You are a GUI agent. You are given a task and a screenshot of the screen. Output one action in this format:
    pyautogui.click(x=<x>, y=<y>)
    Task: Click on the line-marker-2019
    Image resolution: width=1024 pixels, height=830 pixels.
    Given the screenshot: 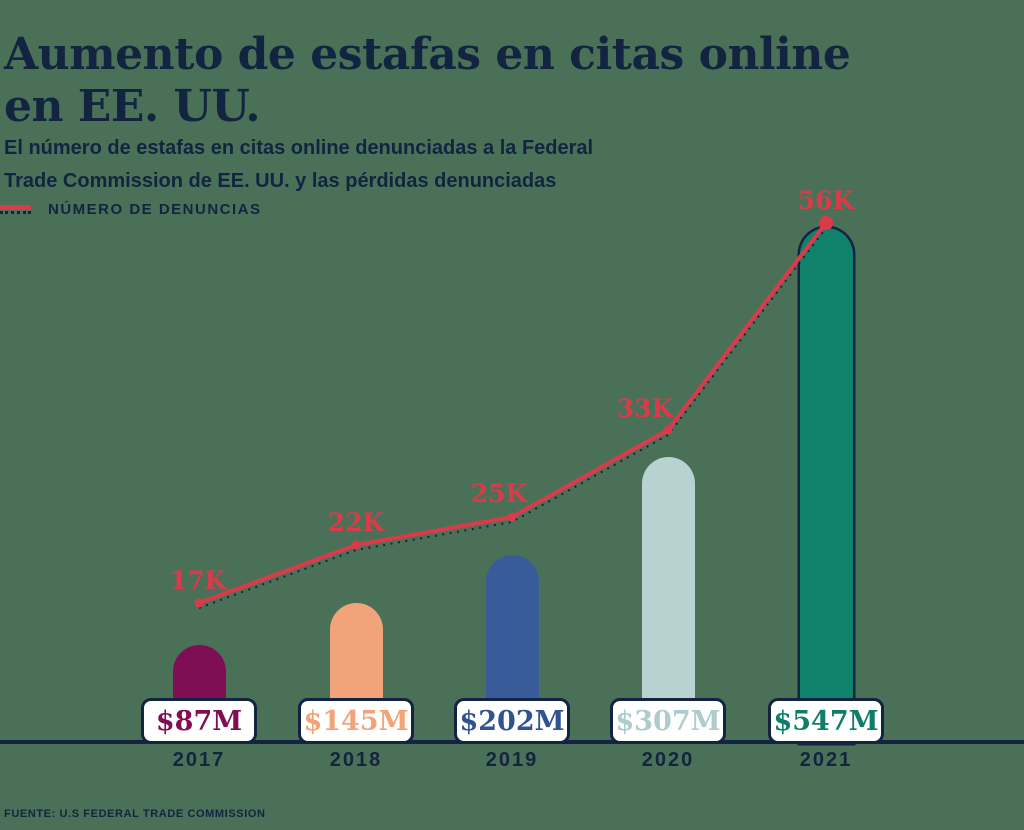 What is the action you would take?
    pyautogui.click(x=512, y=517)
    